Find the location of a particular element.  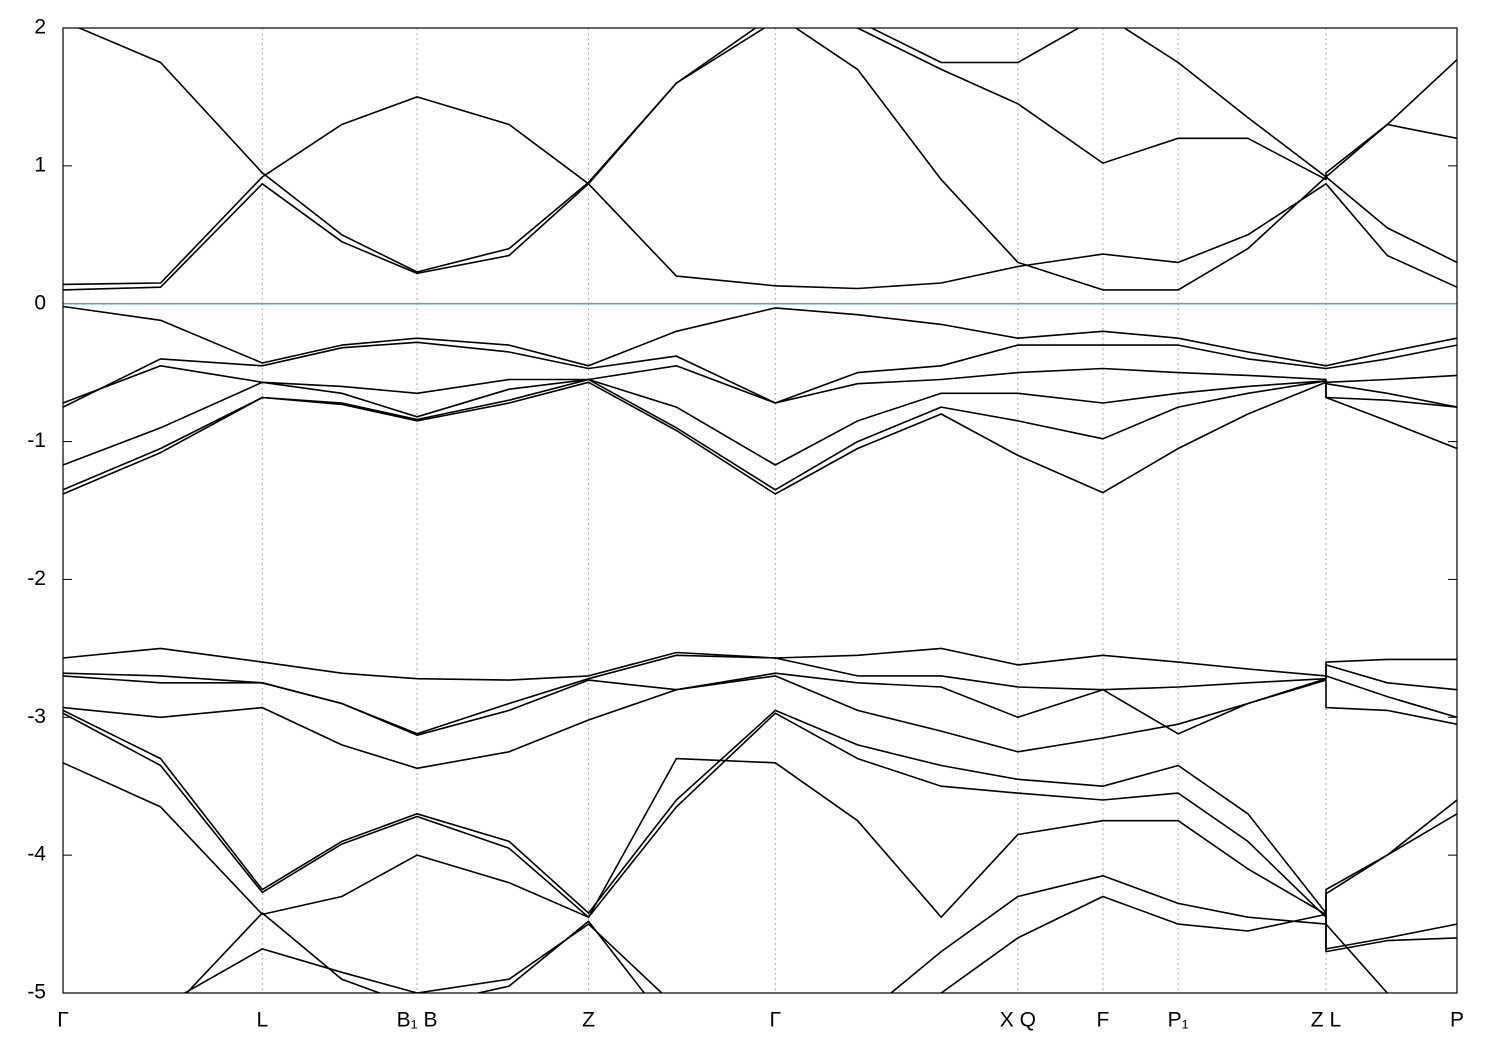

y-tick-label: 0 is located at coordinates (40, 302).